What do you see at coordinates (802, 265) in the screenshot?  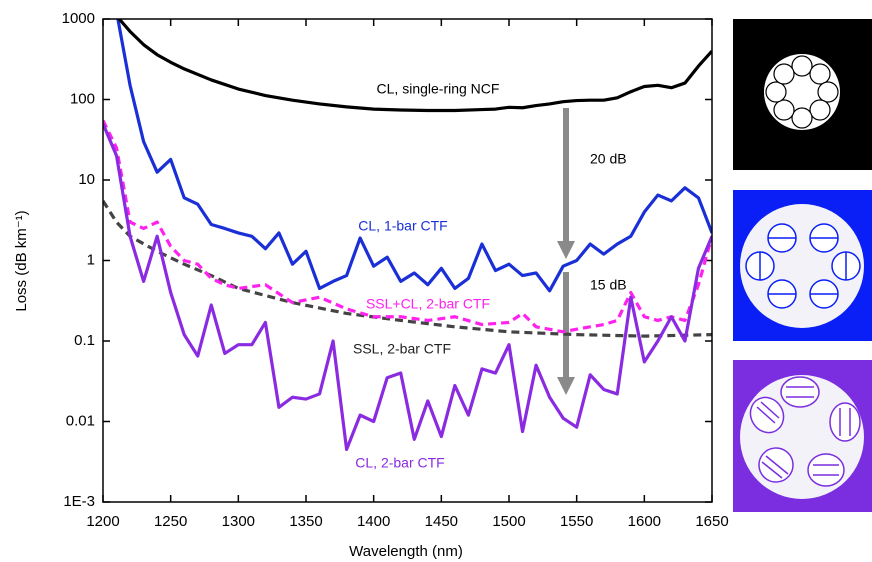 I see `fiber-image-1bar` at bounding box center [802, 265].